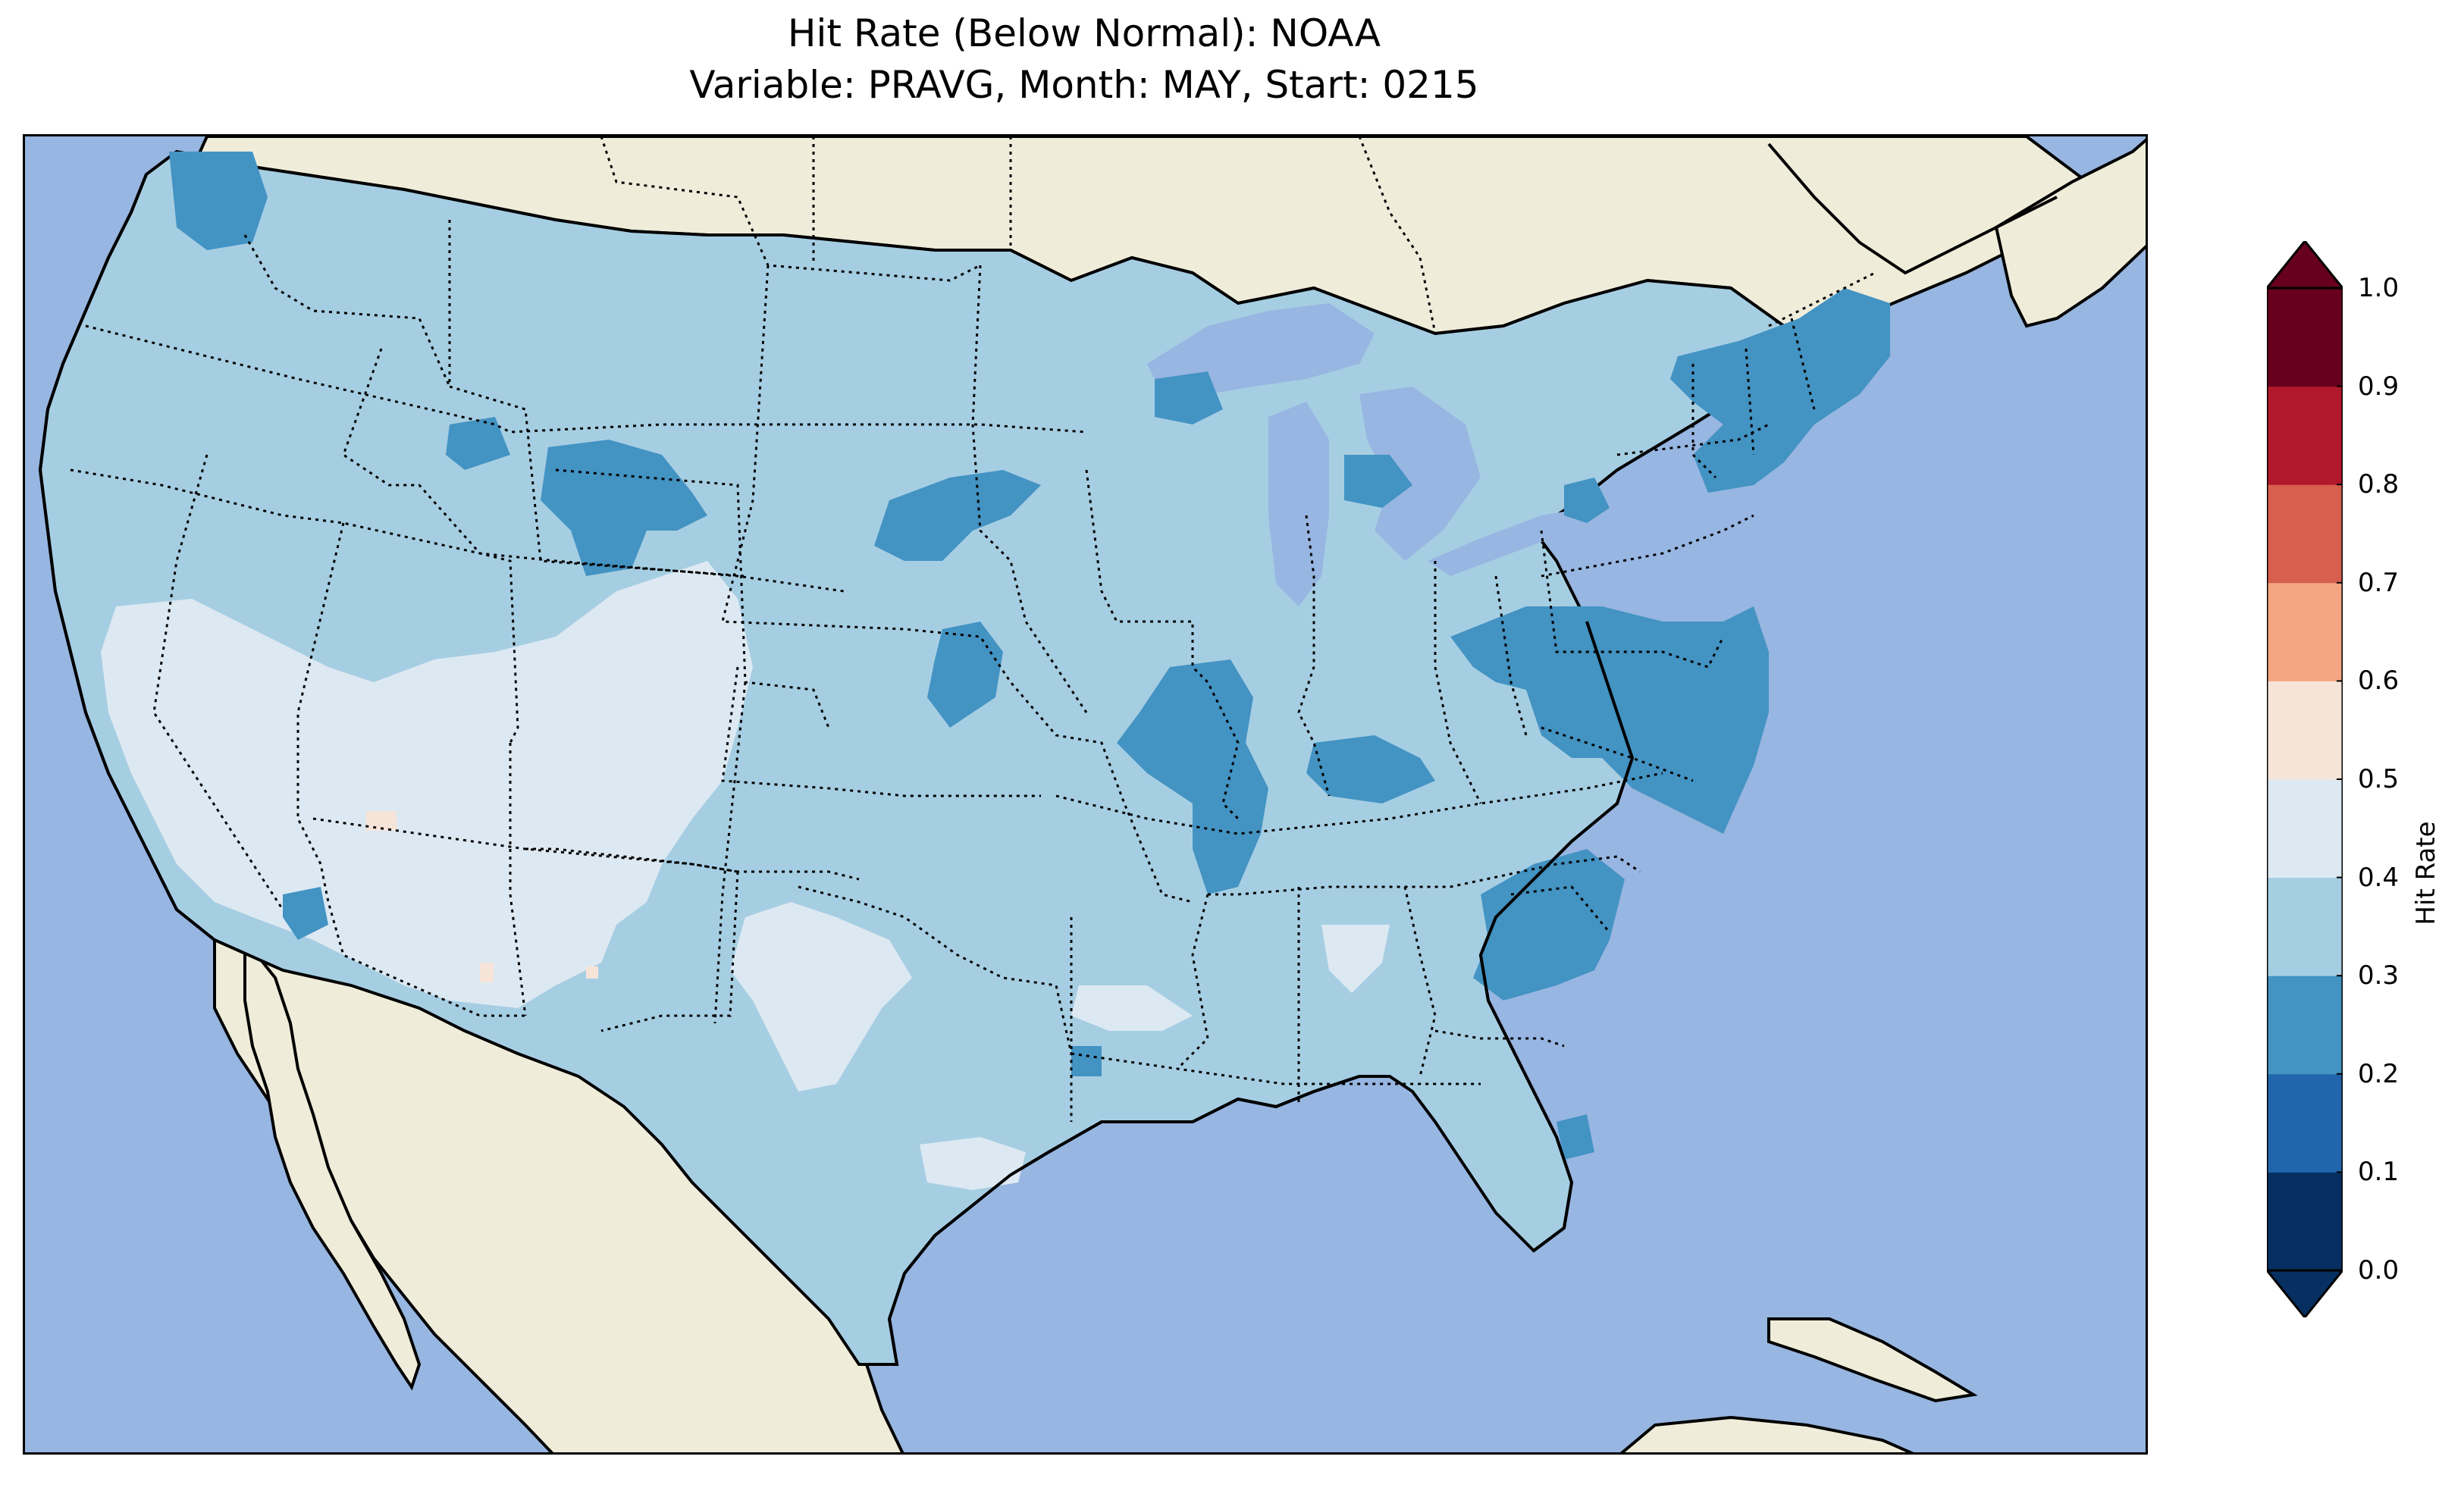 The image size is (2464, 1494). I want to click on region-idaho-dark, so click(478, 443).